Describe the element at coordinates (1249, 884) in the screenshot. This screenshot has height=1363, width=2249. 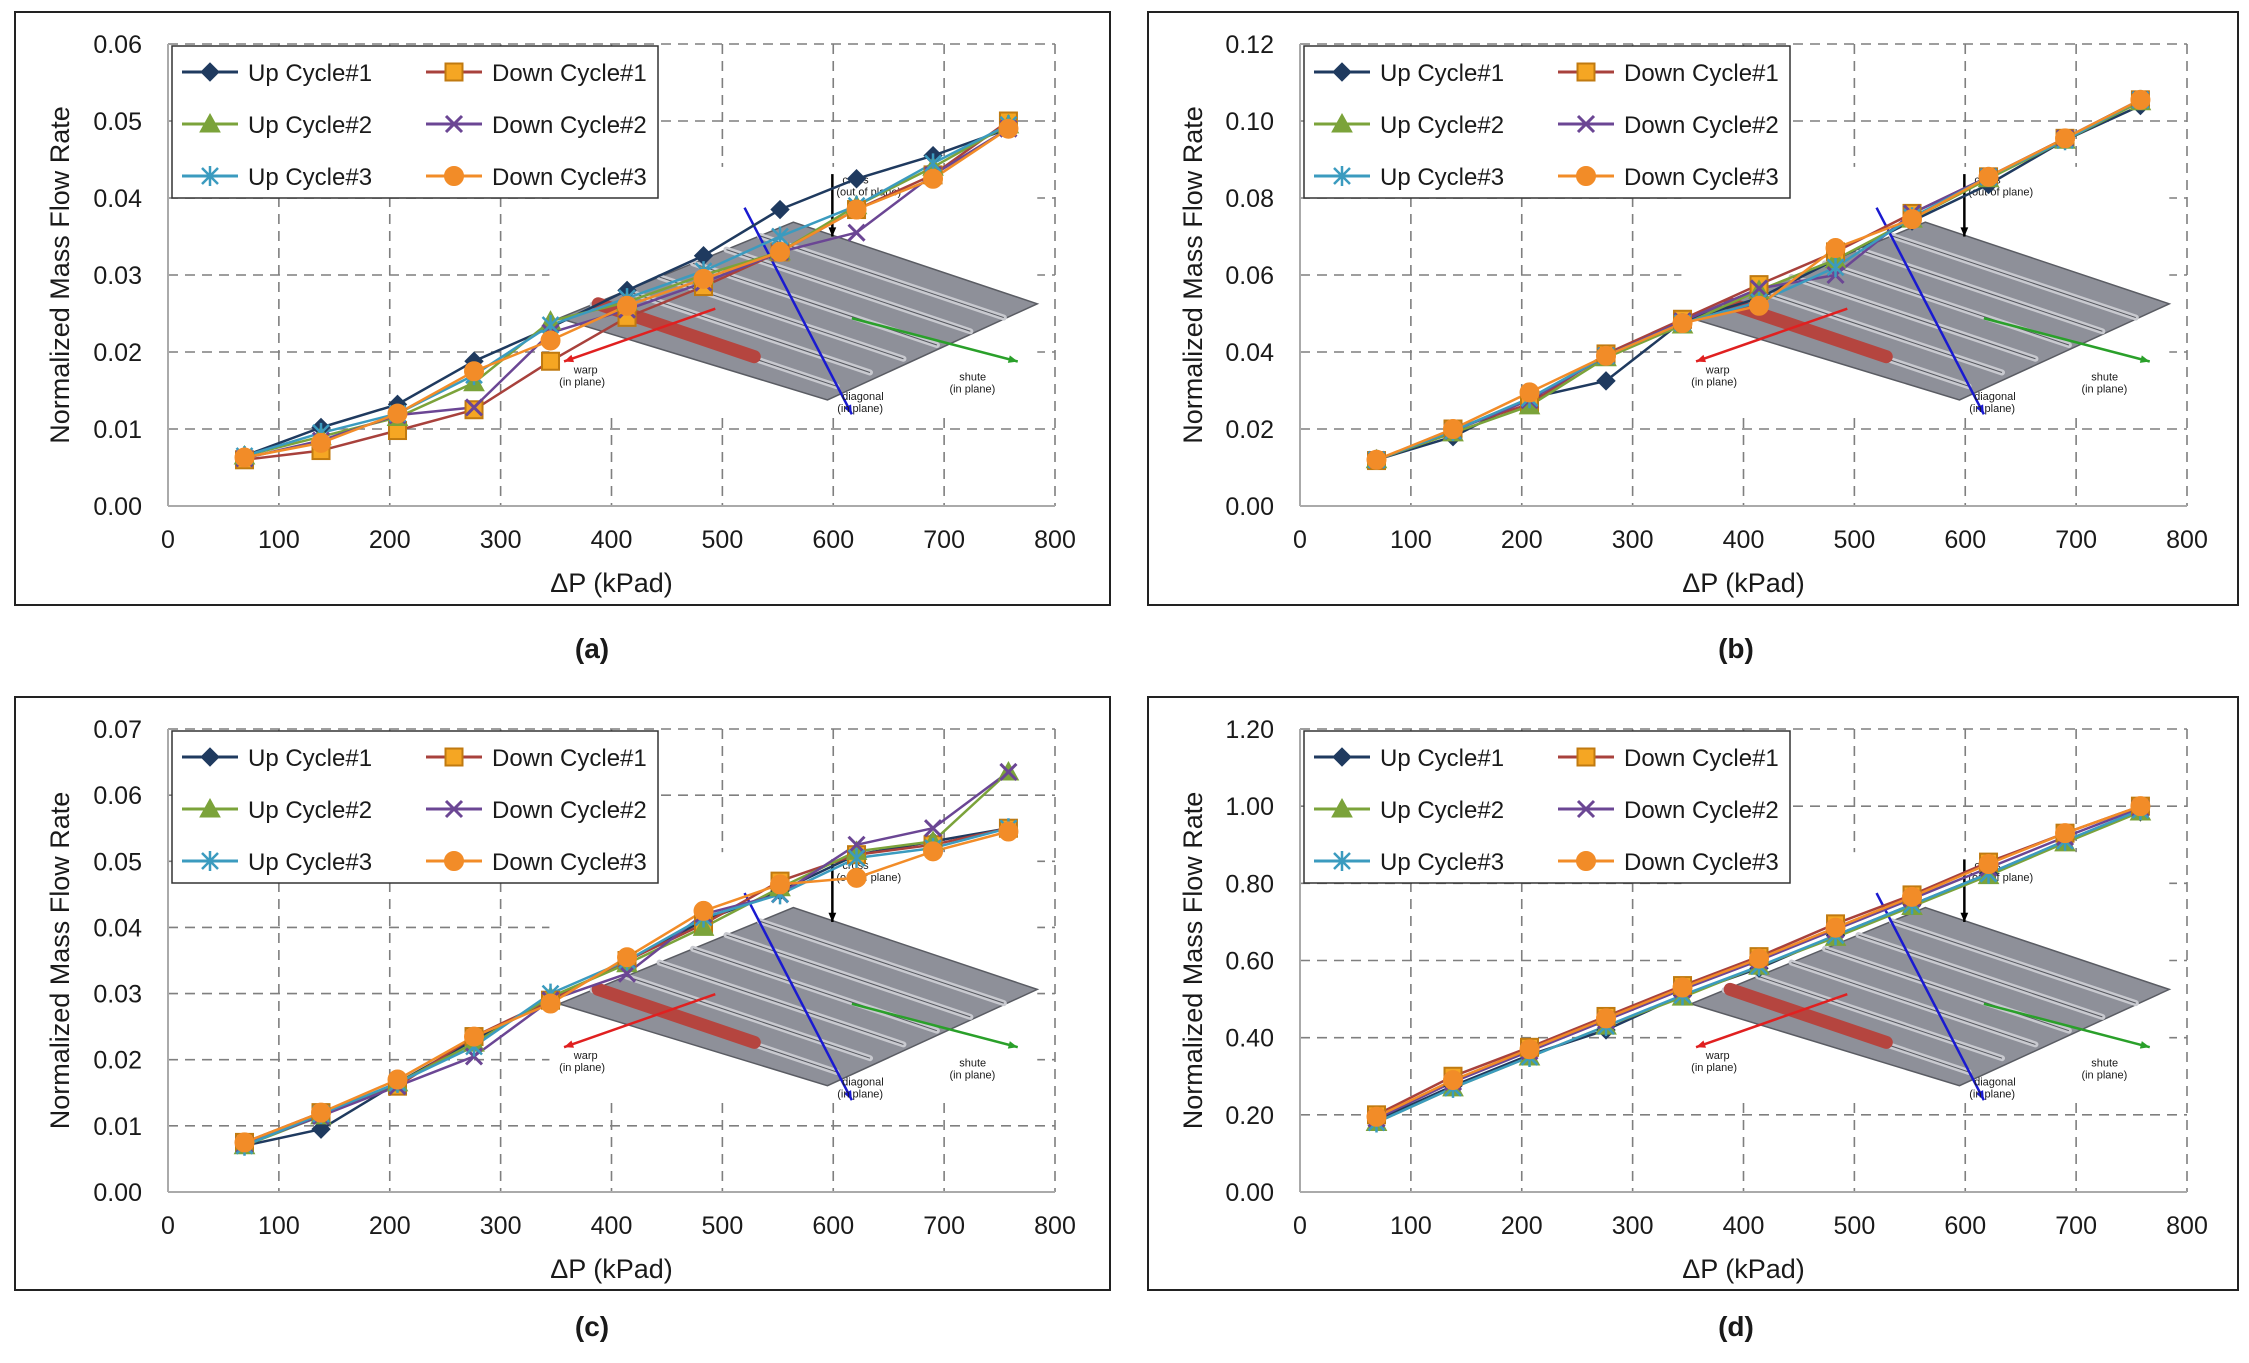
I see `y-tick-label: 0.80` at that location.